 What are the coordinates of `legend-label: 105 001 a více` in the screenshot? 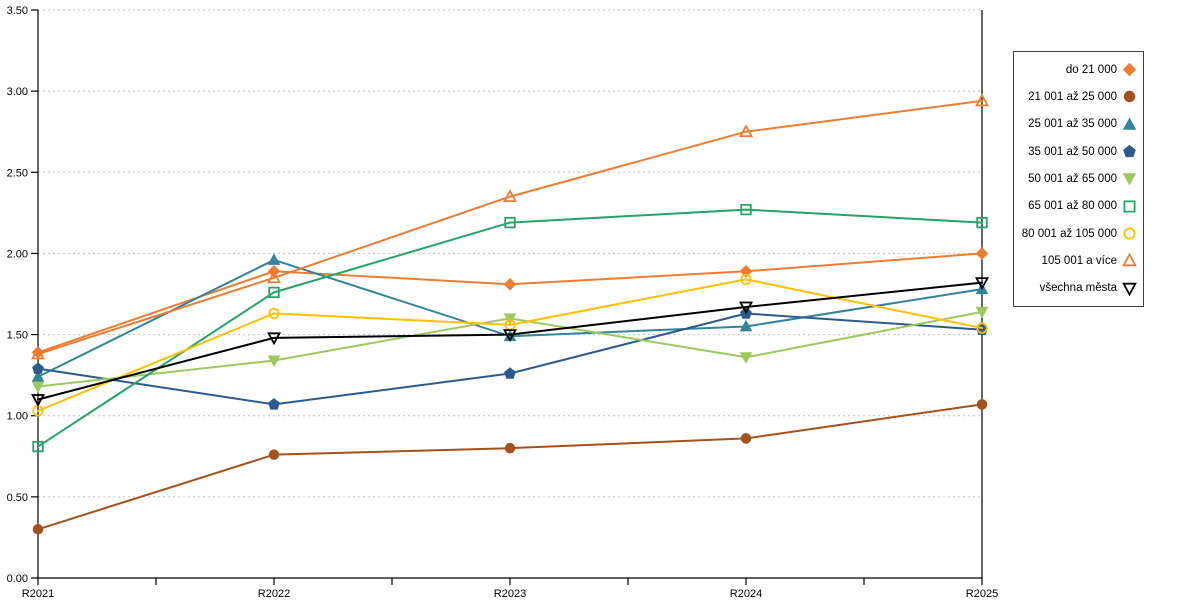 It's located at (1079, 260).